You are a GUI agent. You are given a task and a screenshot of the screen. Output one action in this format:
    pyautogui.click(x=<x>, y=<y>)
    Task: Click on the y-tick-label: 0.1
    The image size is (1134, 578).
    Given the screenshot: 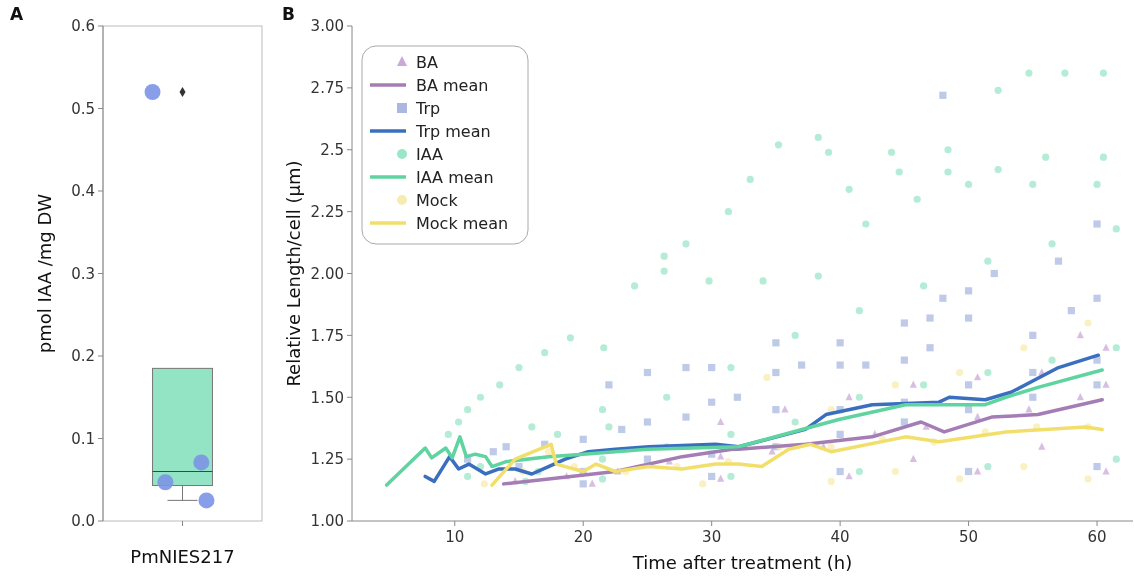 What is the action you would take?
    pyautogui.click(x=83, y=438)
    